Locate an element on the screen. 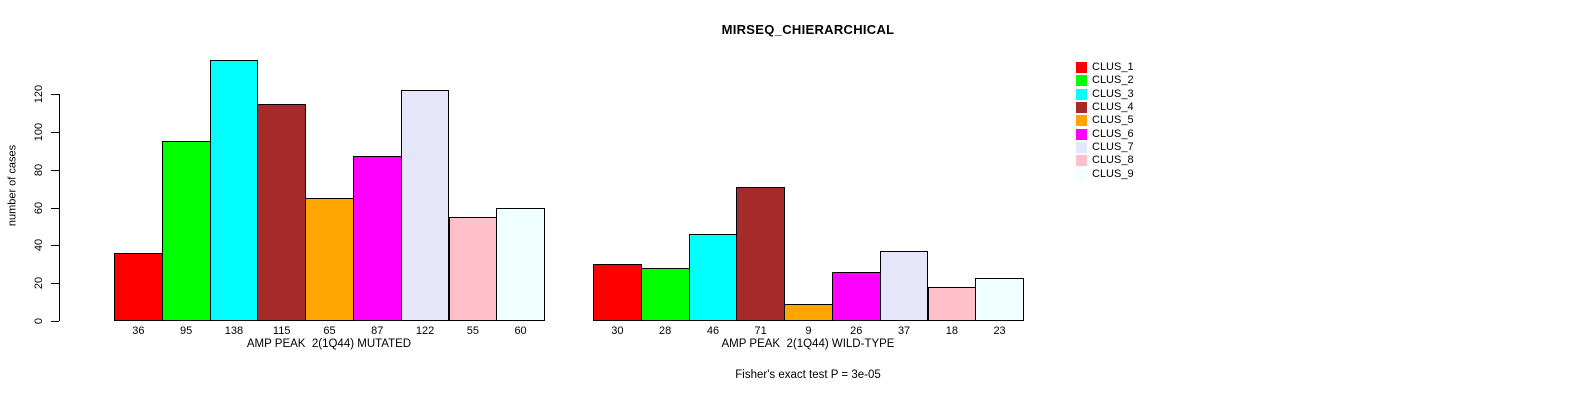 The height and width of the screenshot is (400, 1590). bar-value-label: 55 is located at coordinates (472, 331).